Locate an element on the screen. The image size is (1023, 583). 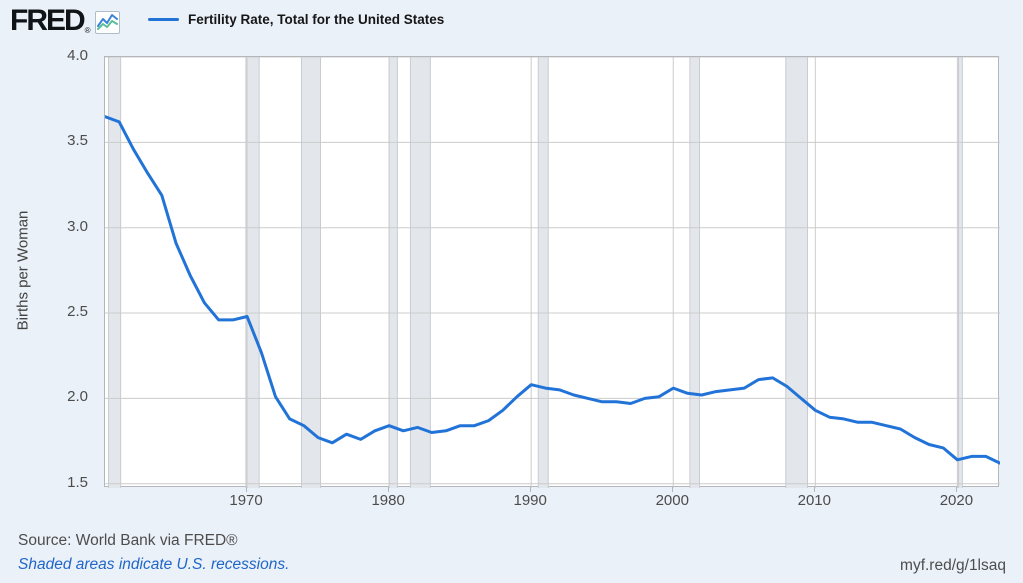
recession-note-link: Shaded areas indicate U.S. recessions. is located at coordinates (154, 564).